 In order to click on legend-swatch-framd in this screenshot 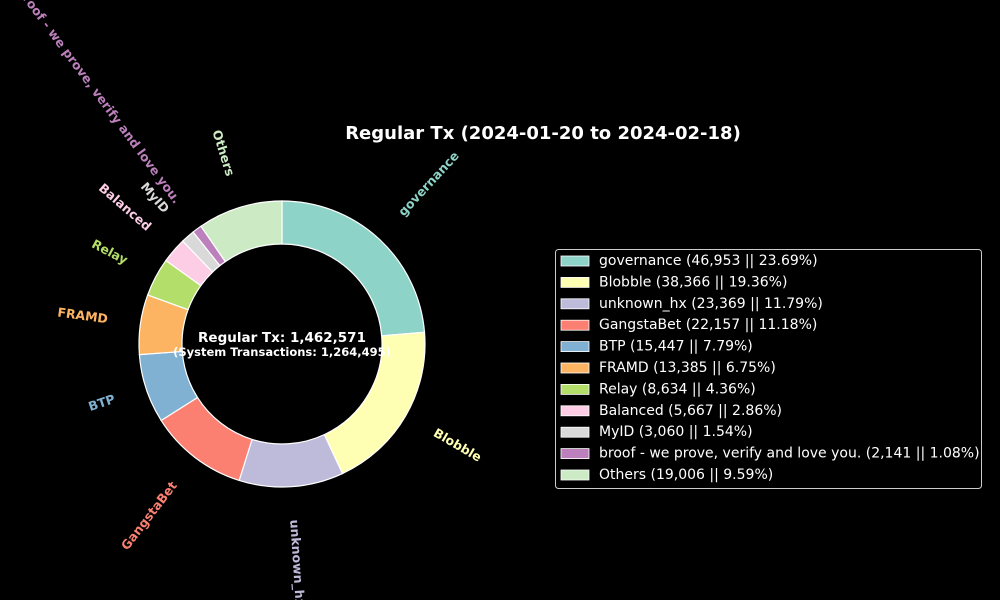, I will do `click(575, 368)`.